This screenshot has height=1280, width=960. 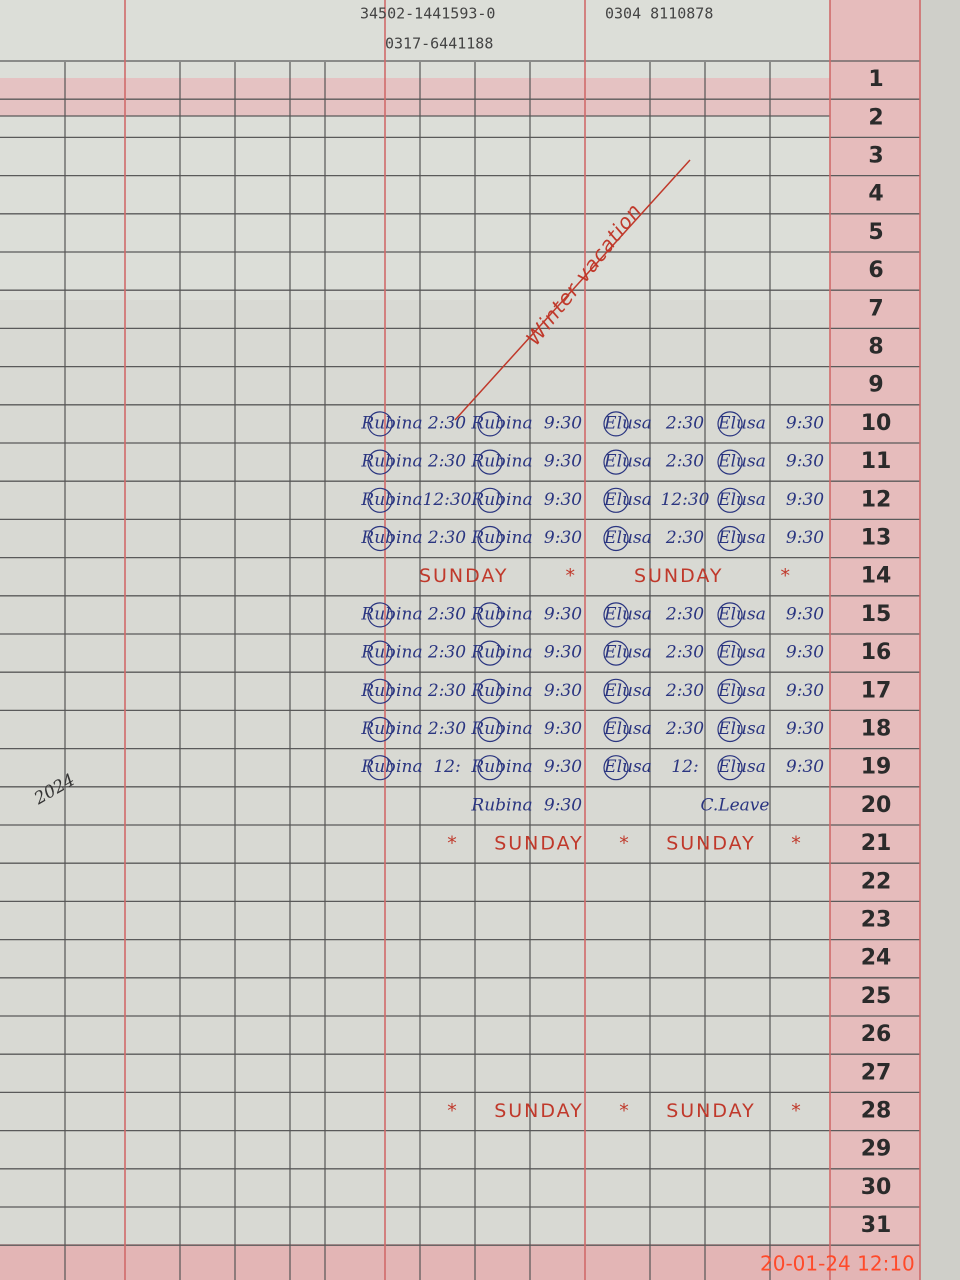 What do you see at coordinates (875, 347) in the screenshot?
I see `day-number: 8` at bounding box center [875, 347].